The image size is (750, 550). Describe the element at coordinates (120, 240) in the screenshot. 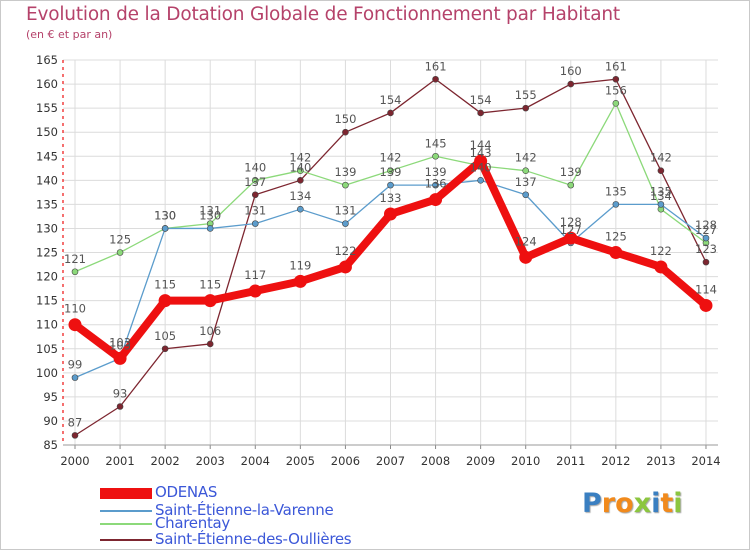

I see `data-label-charentay: 125` at that location.